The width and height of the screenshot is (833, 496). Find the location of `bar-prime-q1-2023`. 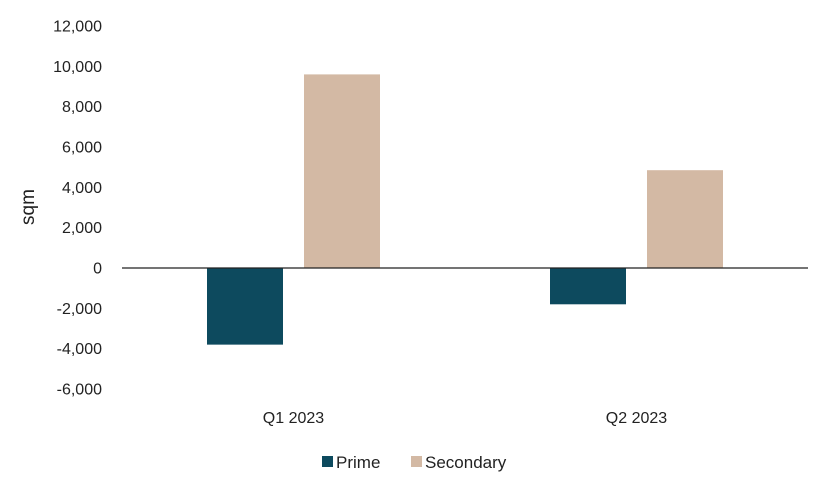

bar-prime-q1-2023 is located at coordinates (245, 306).